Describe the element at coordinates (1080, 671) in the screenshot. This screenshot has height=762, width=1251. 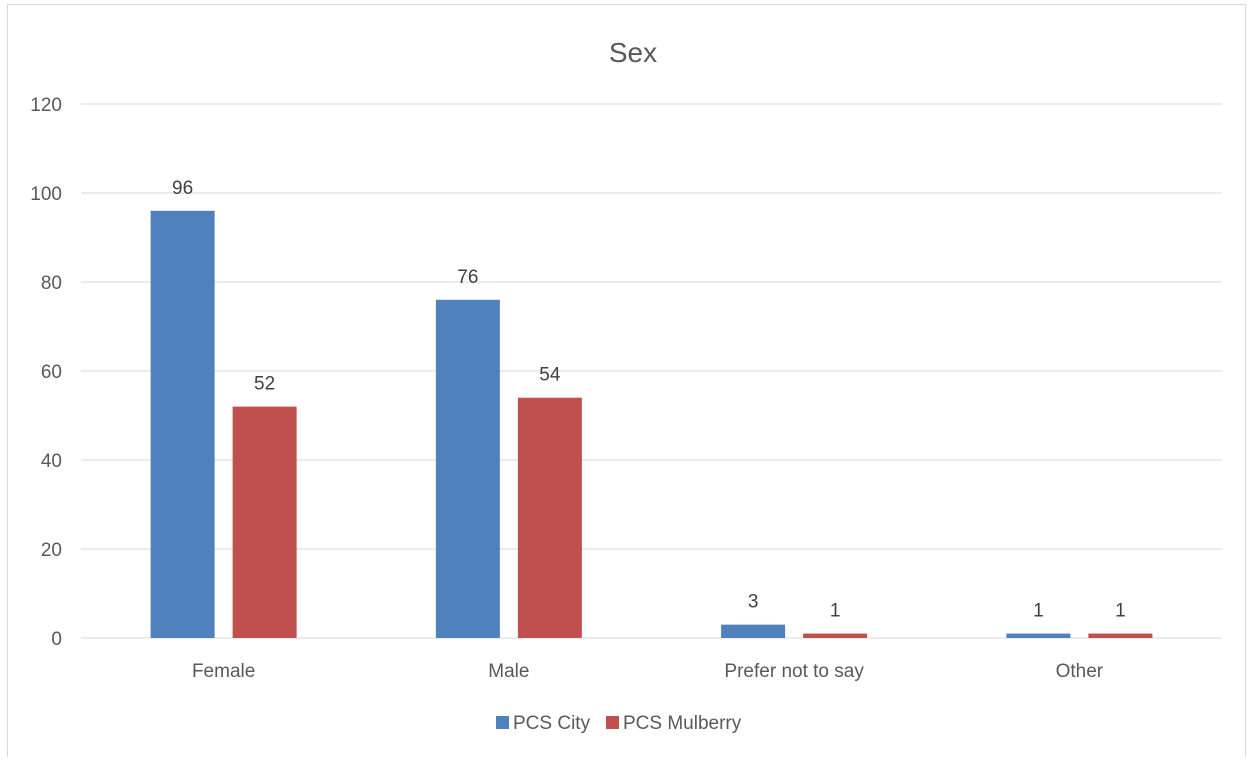
I see `x-tick-label: Other` at that location.